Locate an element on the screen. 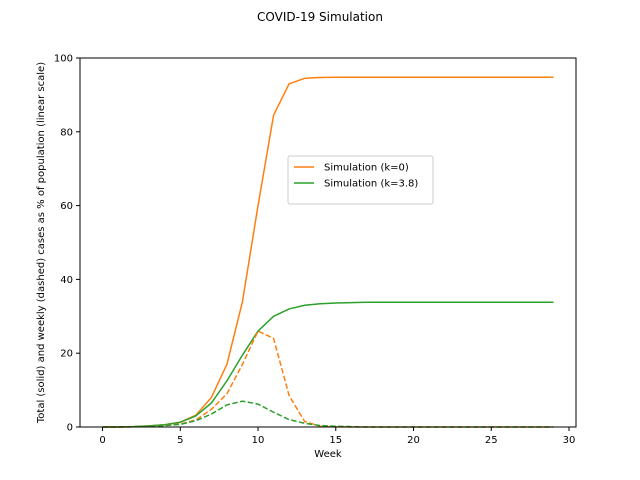 Image resolution: width=640 pixels, height=480 pixels. legend-box is located at coordinates (360, 180).